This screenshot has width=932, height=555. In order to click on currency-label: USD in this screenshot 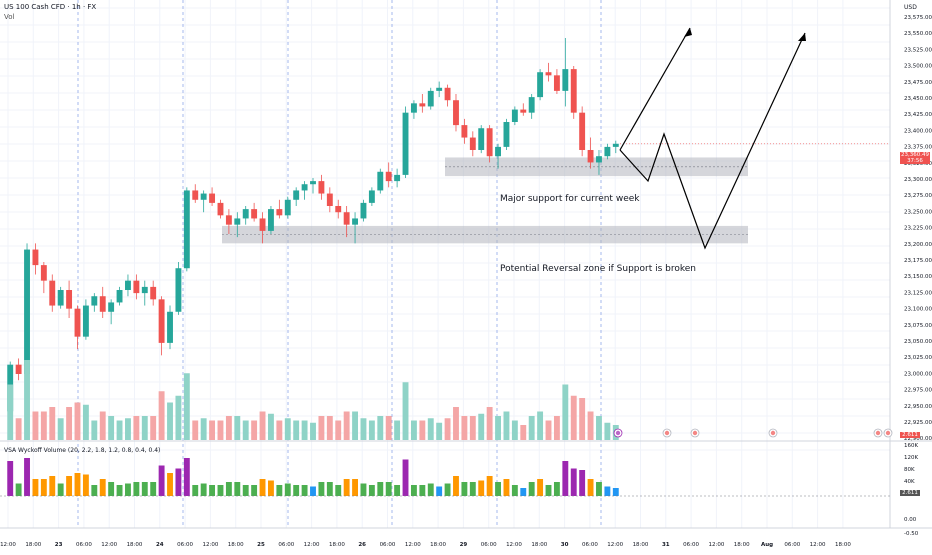, I will do `click(910, 7)`.